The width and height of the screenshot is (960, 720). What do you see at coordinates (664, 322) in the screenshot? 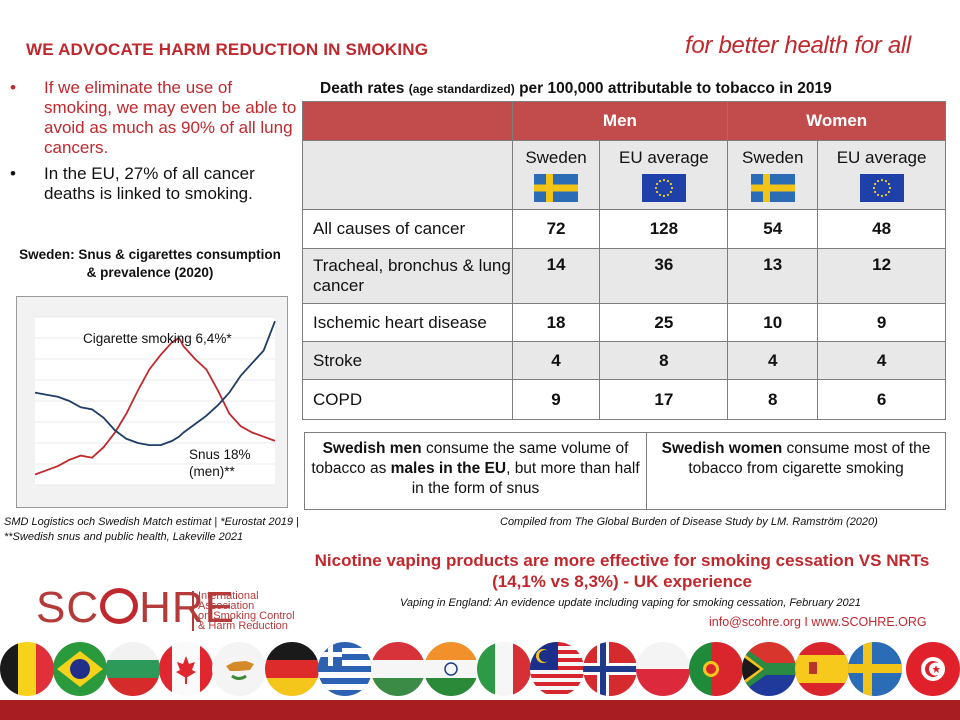
I see `cell-value: 25` at bounding box center [664, 322].